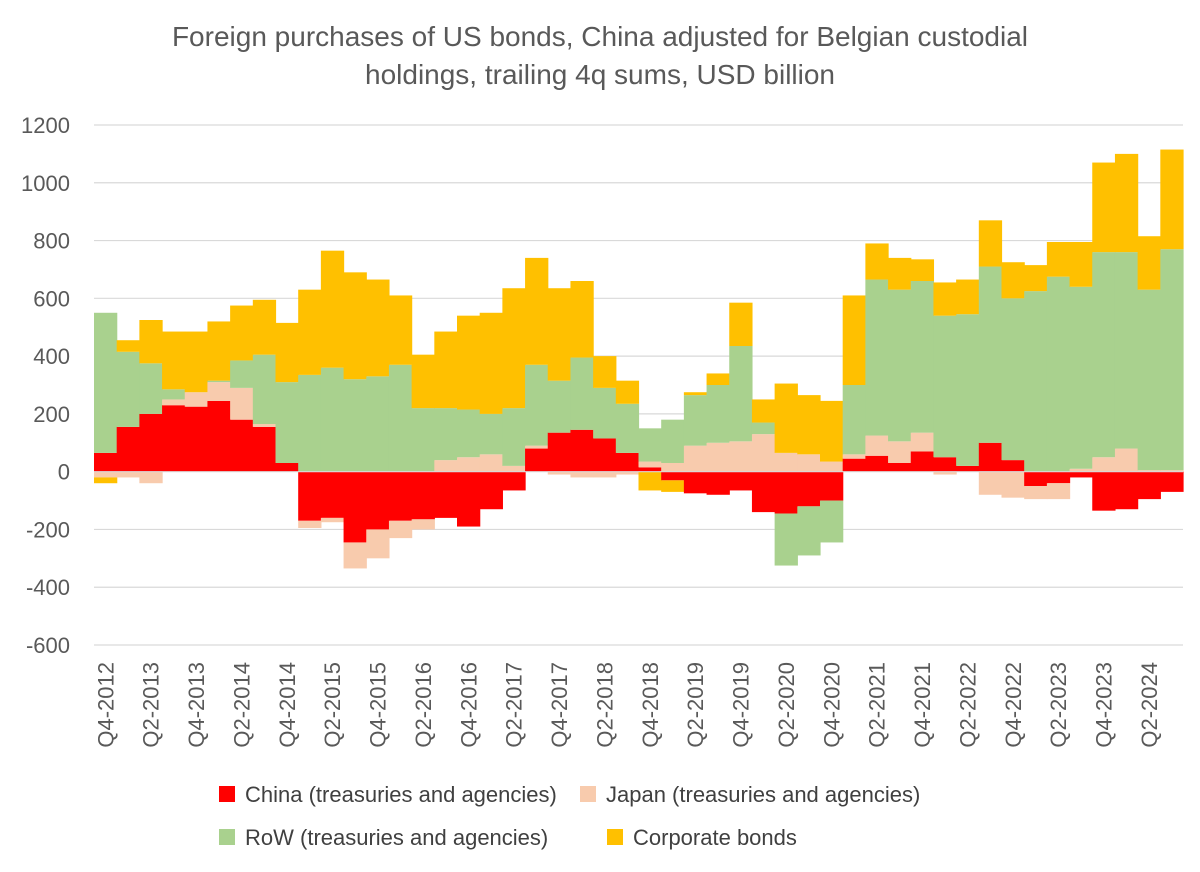  Describe the element at coordinates (241, 705) in the screenshot. I see `x-tick-label: Q2-2014` at that location.